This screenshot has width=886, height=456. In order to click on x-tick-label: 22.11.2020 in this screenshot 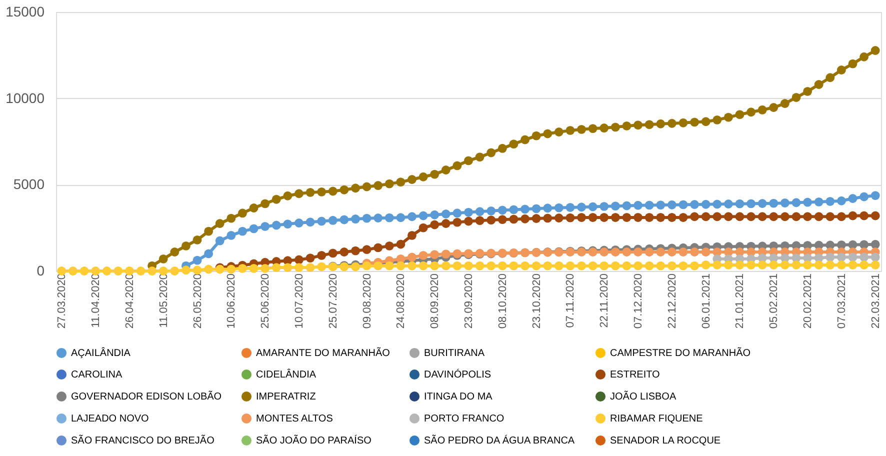, I will do `click(604, 301)`.